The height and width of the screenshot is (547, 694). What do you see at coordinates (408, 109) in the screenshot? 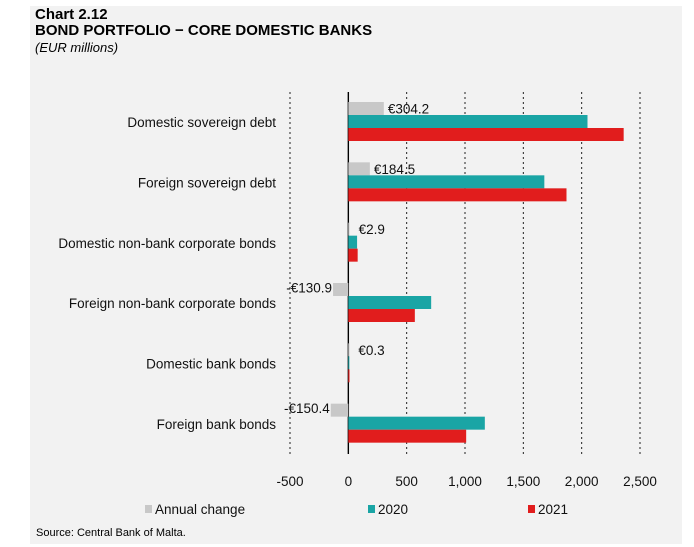
I see `data-label: €304.2` at bounding box center [408, 109].